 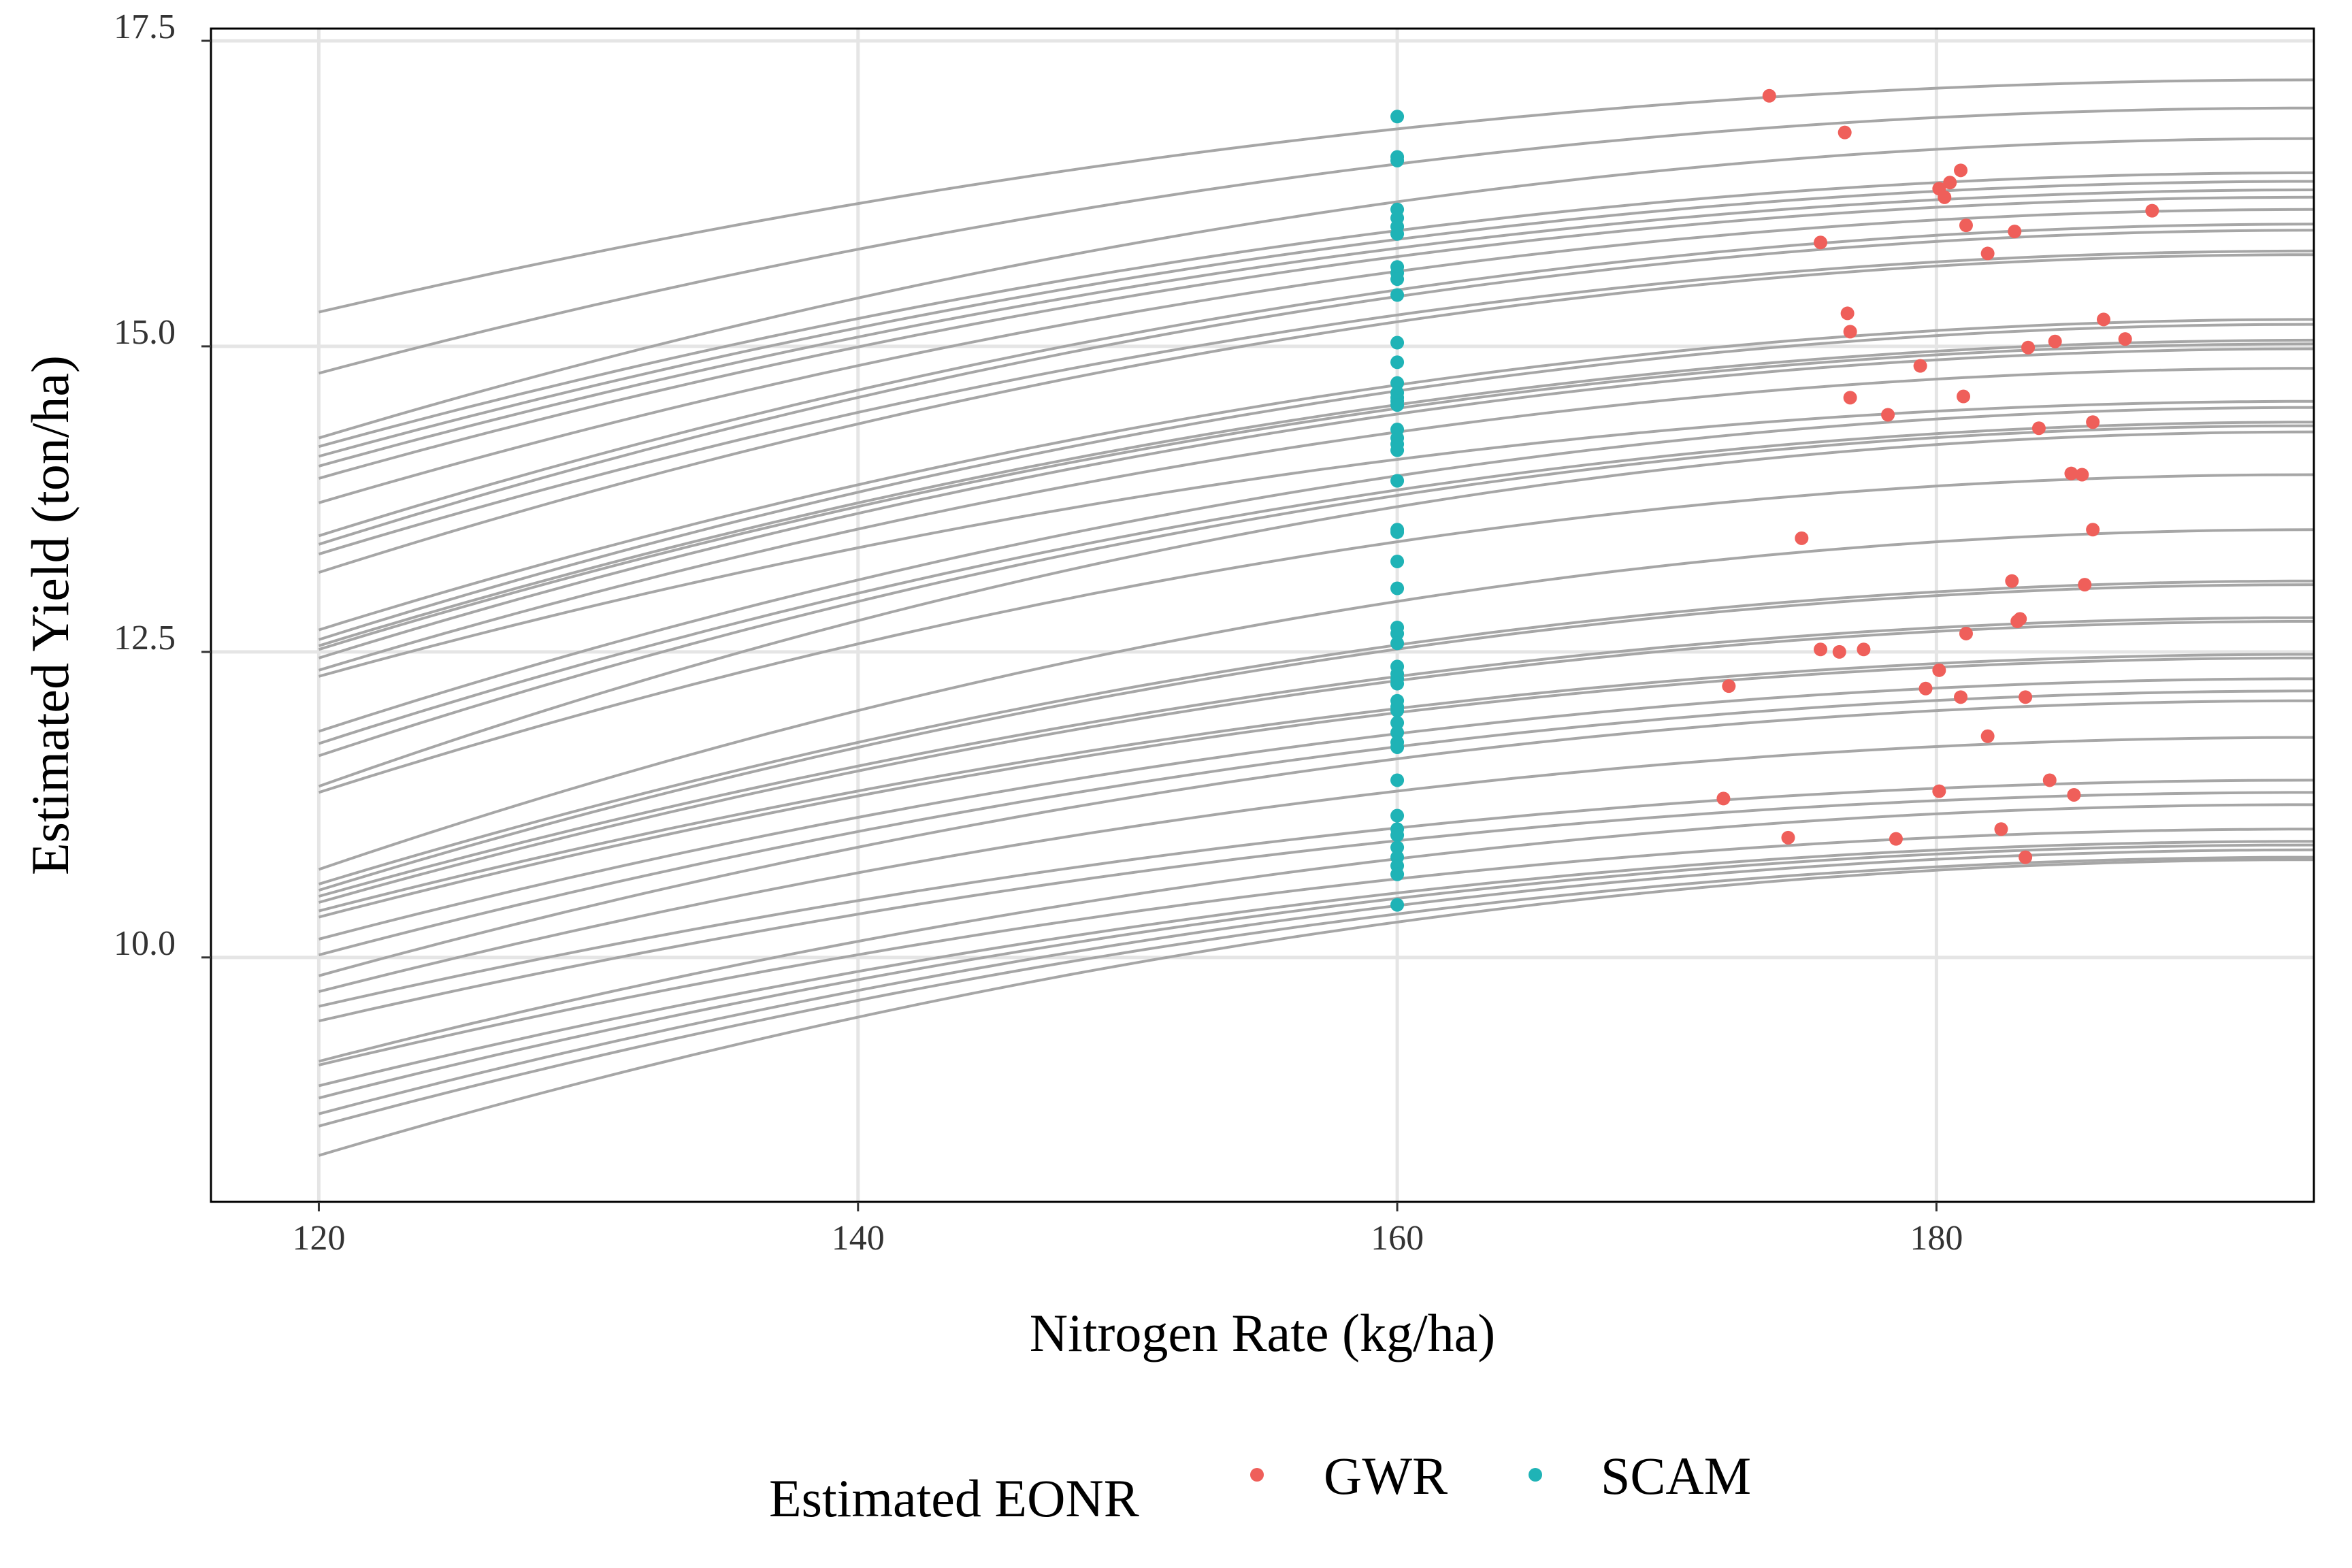 What do you see at coordinates (1398, 1238) in the screenshot?
I see `x-tick-label-2: 160` at bounding box center [1398, 1238].